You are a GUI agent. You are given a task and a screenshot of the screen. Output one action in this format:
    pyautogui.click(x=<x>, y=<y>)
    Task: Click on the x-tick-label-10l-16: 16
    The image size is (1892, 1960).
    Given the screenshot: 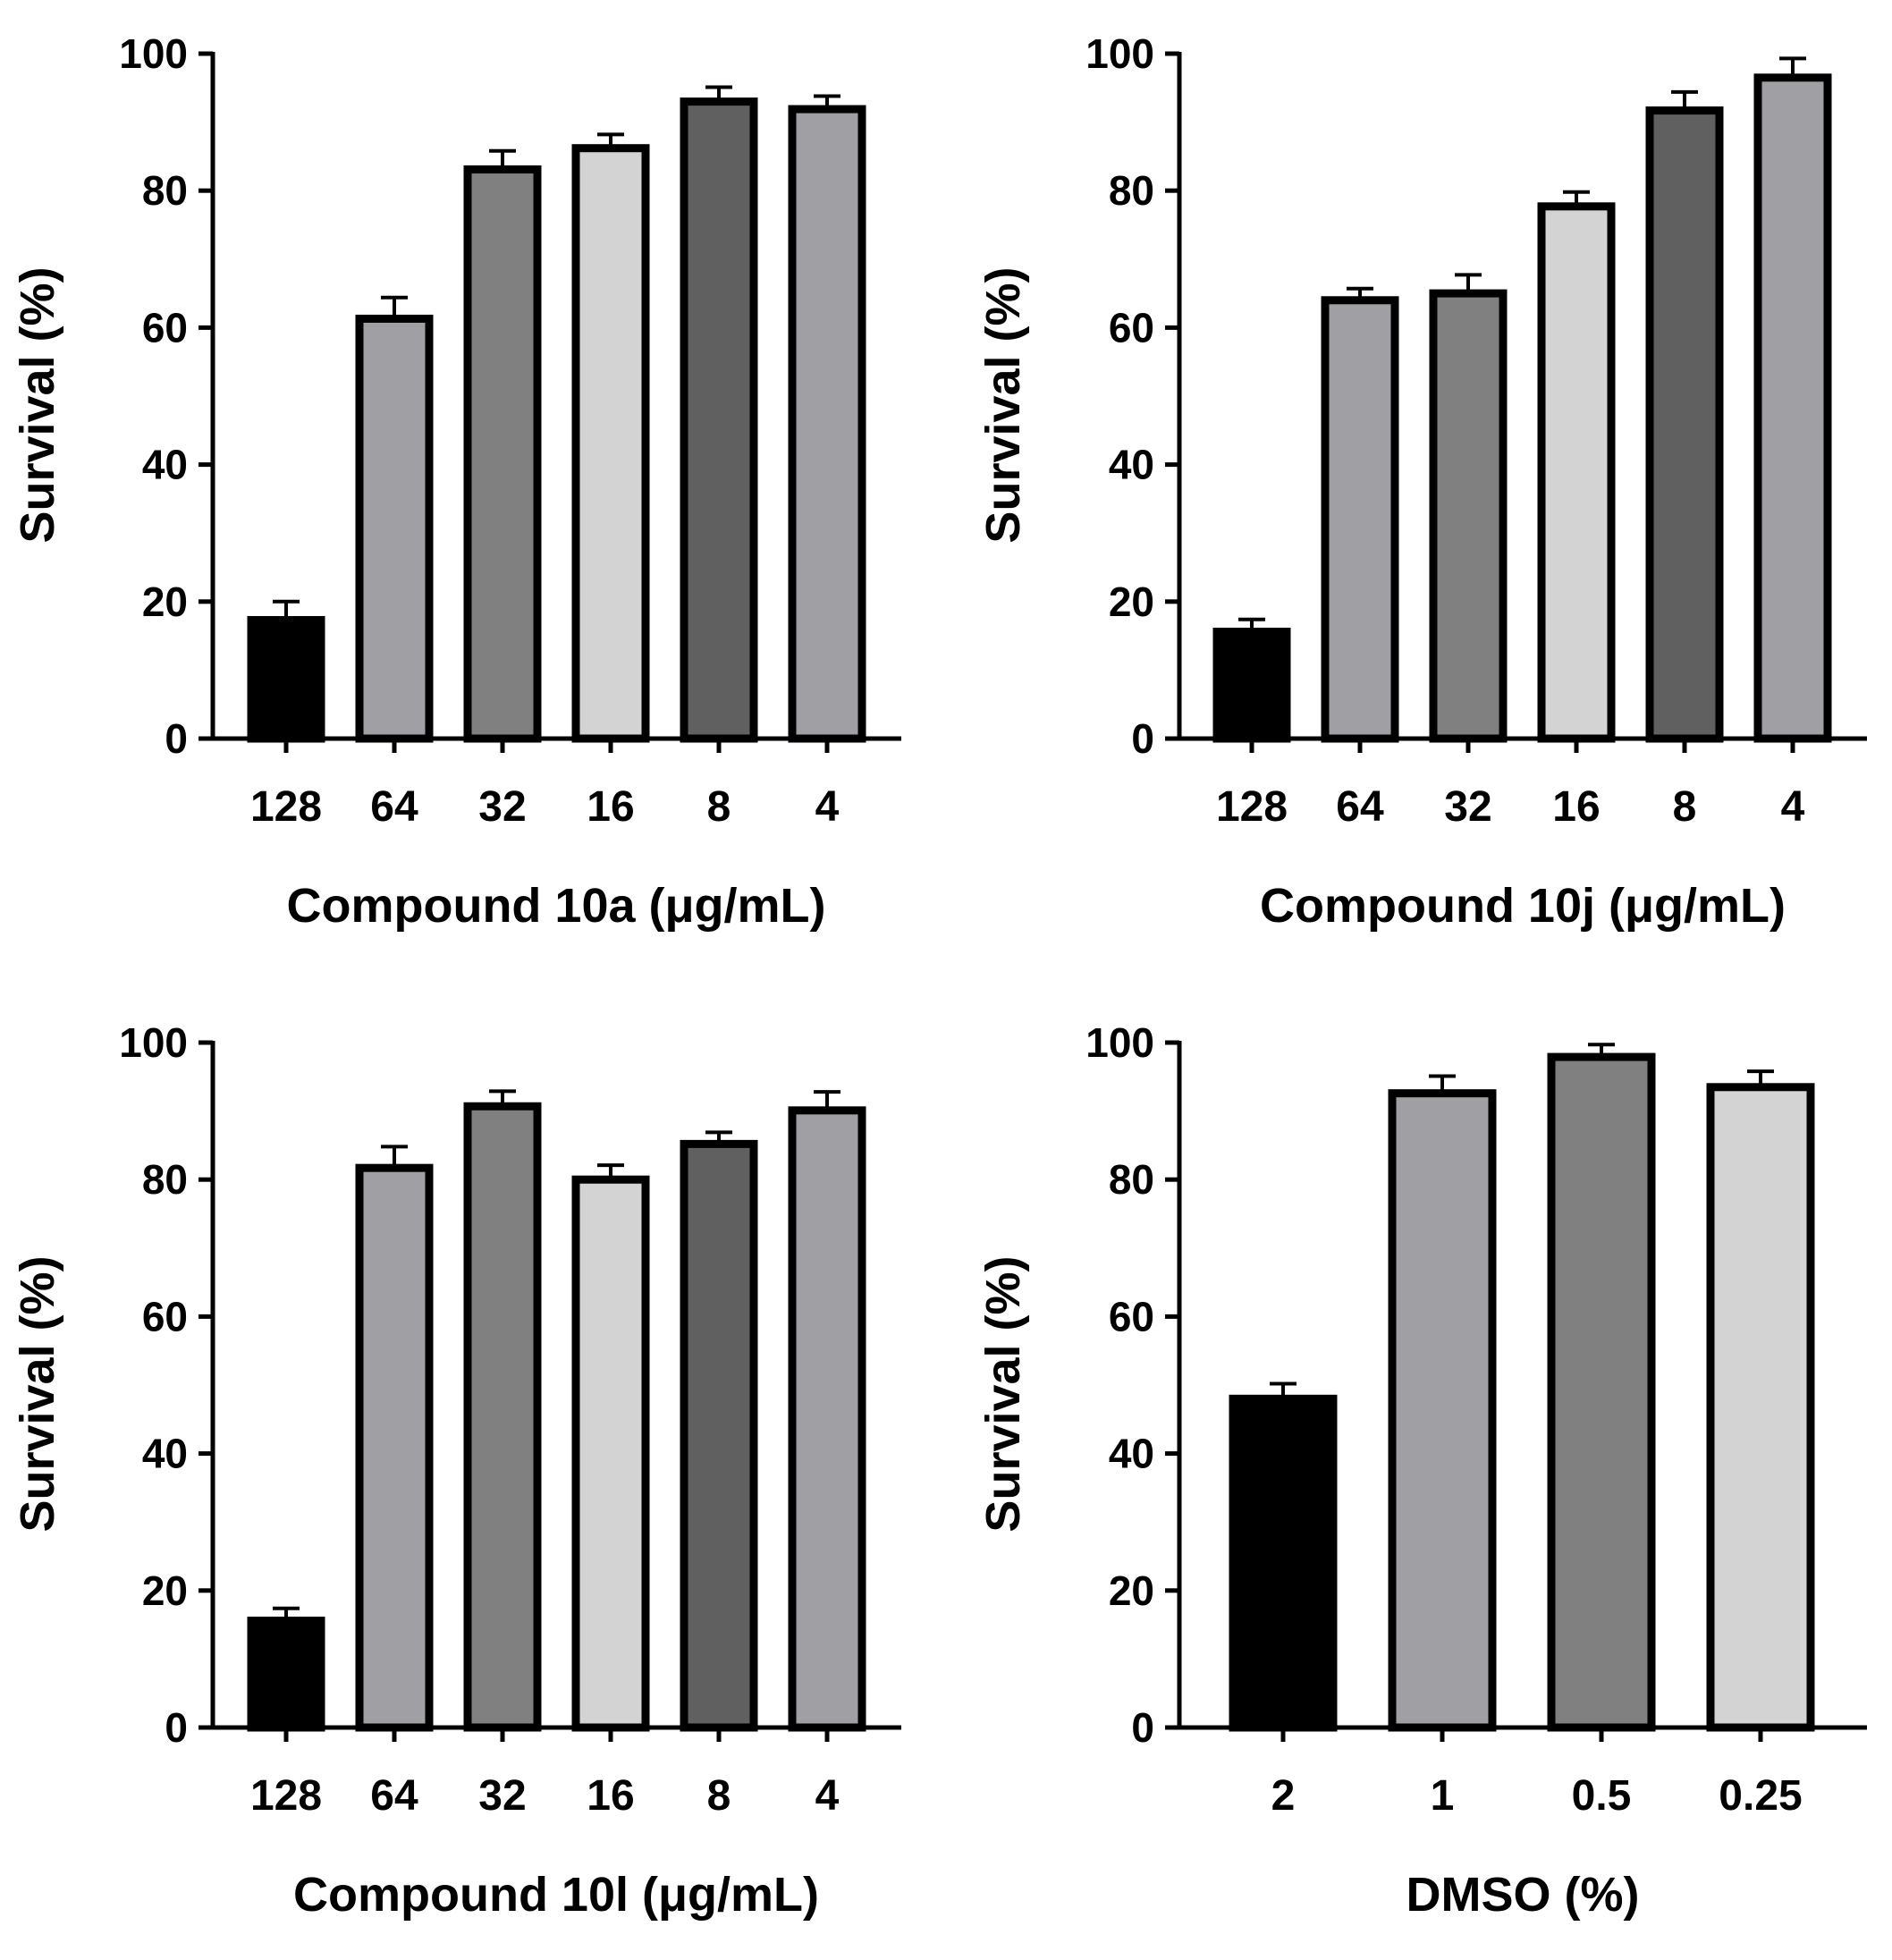 What is the action you would take?
    pyautogui.click(x=610, y=1796)
    